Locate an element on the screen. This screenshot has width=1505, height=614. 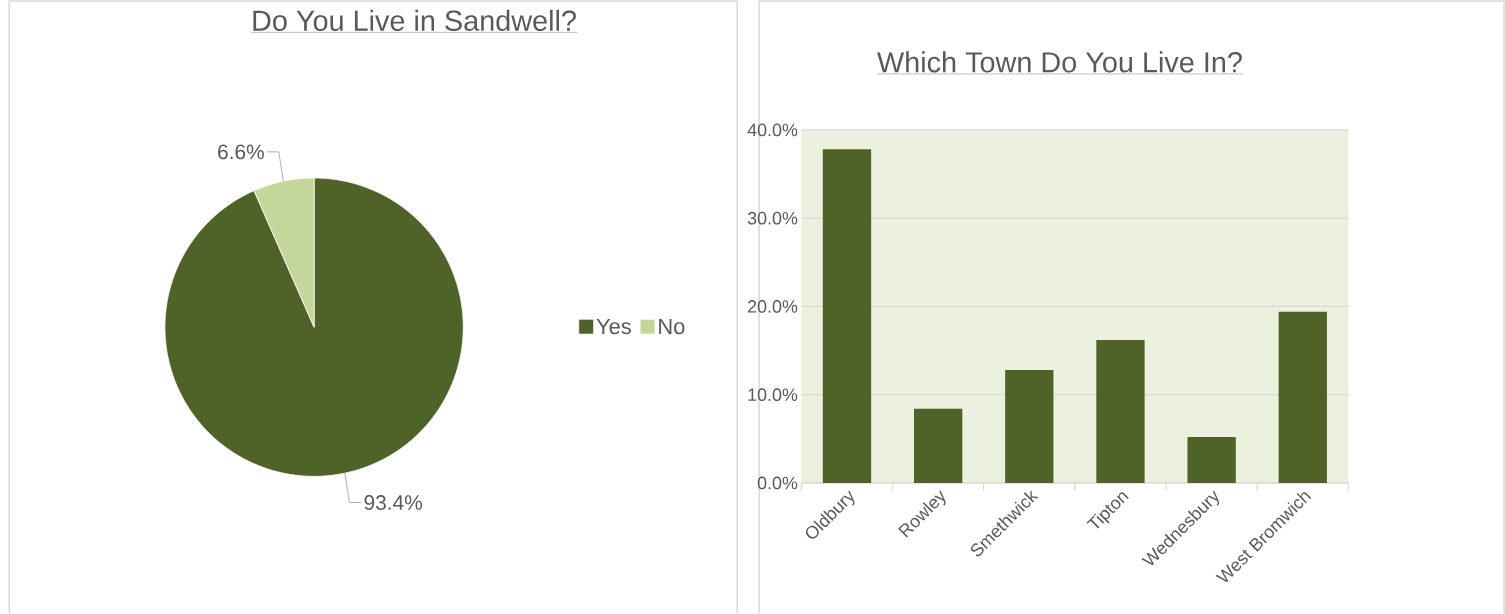
y-tick-label: 30.0% is located at coordinates (772, 218).